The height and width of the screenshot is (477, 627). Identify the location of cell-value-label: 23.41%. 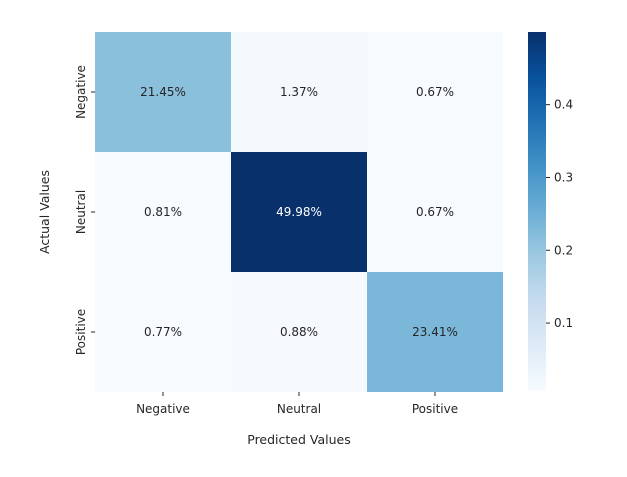
(435, 332).